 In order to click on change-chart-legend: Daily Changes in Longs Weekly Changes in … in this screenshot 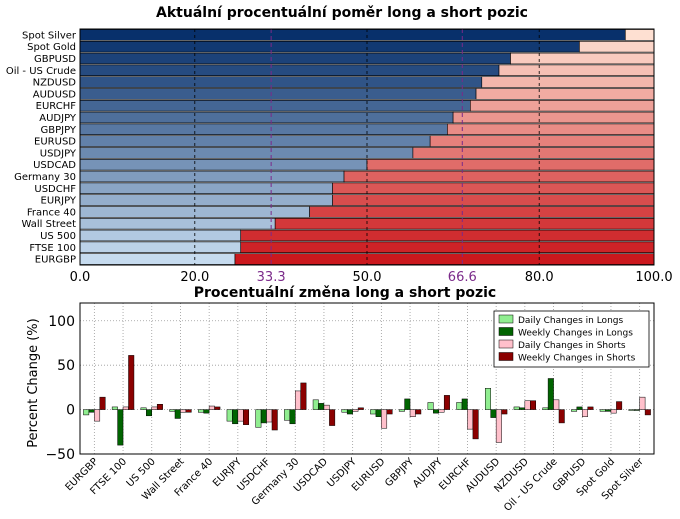, I will do `click(571, 339)`.